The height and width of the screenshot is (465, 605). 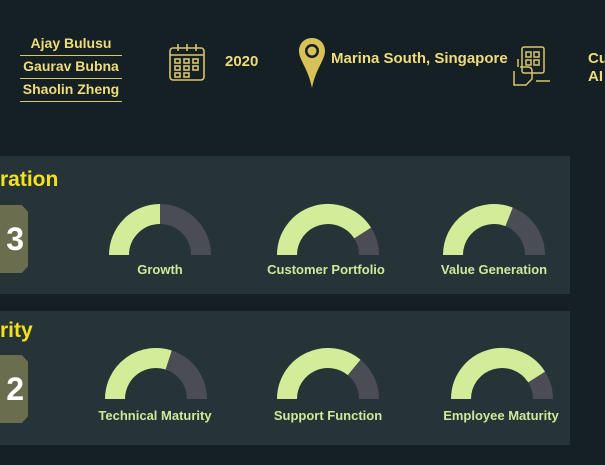 I want to click on year-text: 2020, so click(x=242, y=61).